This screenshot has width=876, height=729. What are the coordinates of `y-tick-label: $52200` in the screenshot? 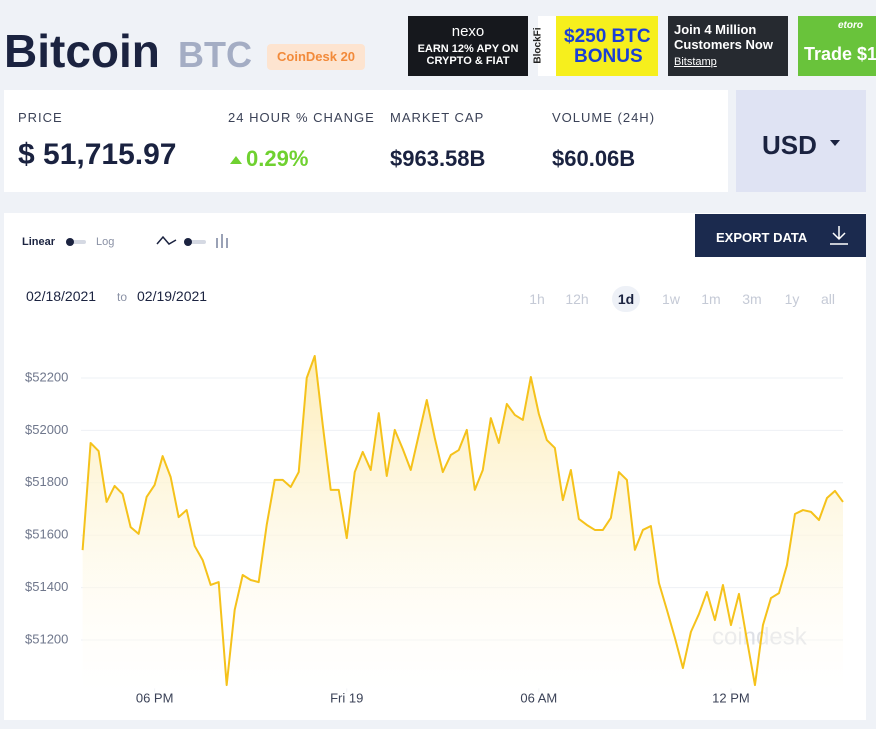 It's located at (46, 376).